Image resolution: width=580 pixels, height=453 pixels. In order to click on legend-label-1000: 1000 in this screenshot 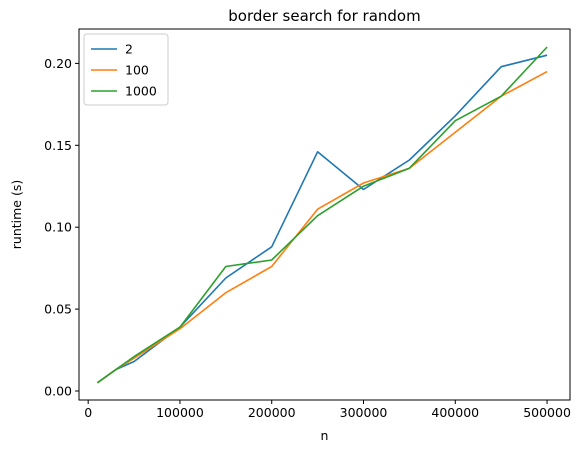, I will do `click(141, 91)`.